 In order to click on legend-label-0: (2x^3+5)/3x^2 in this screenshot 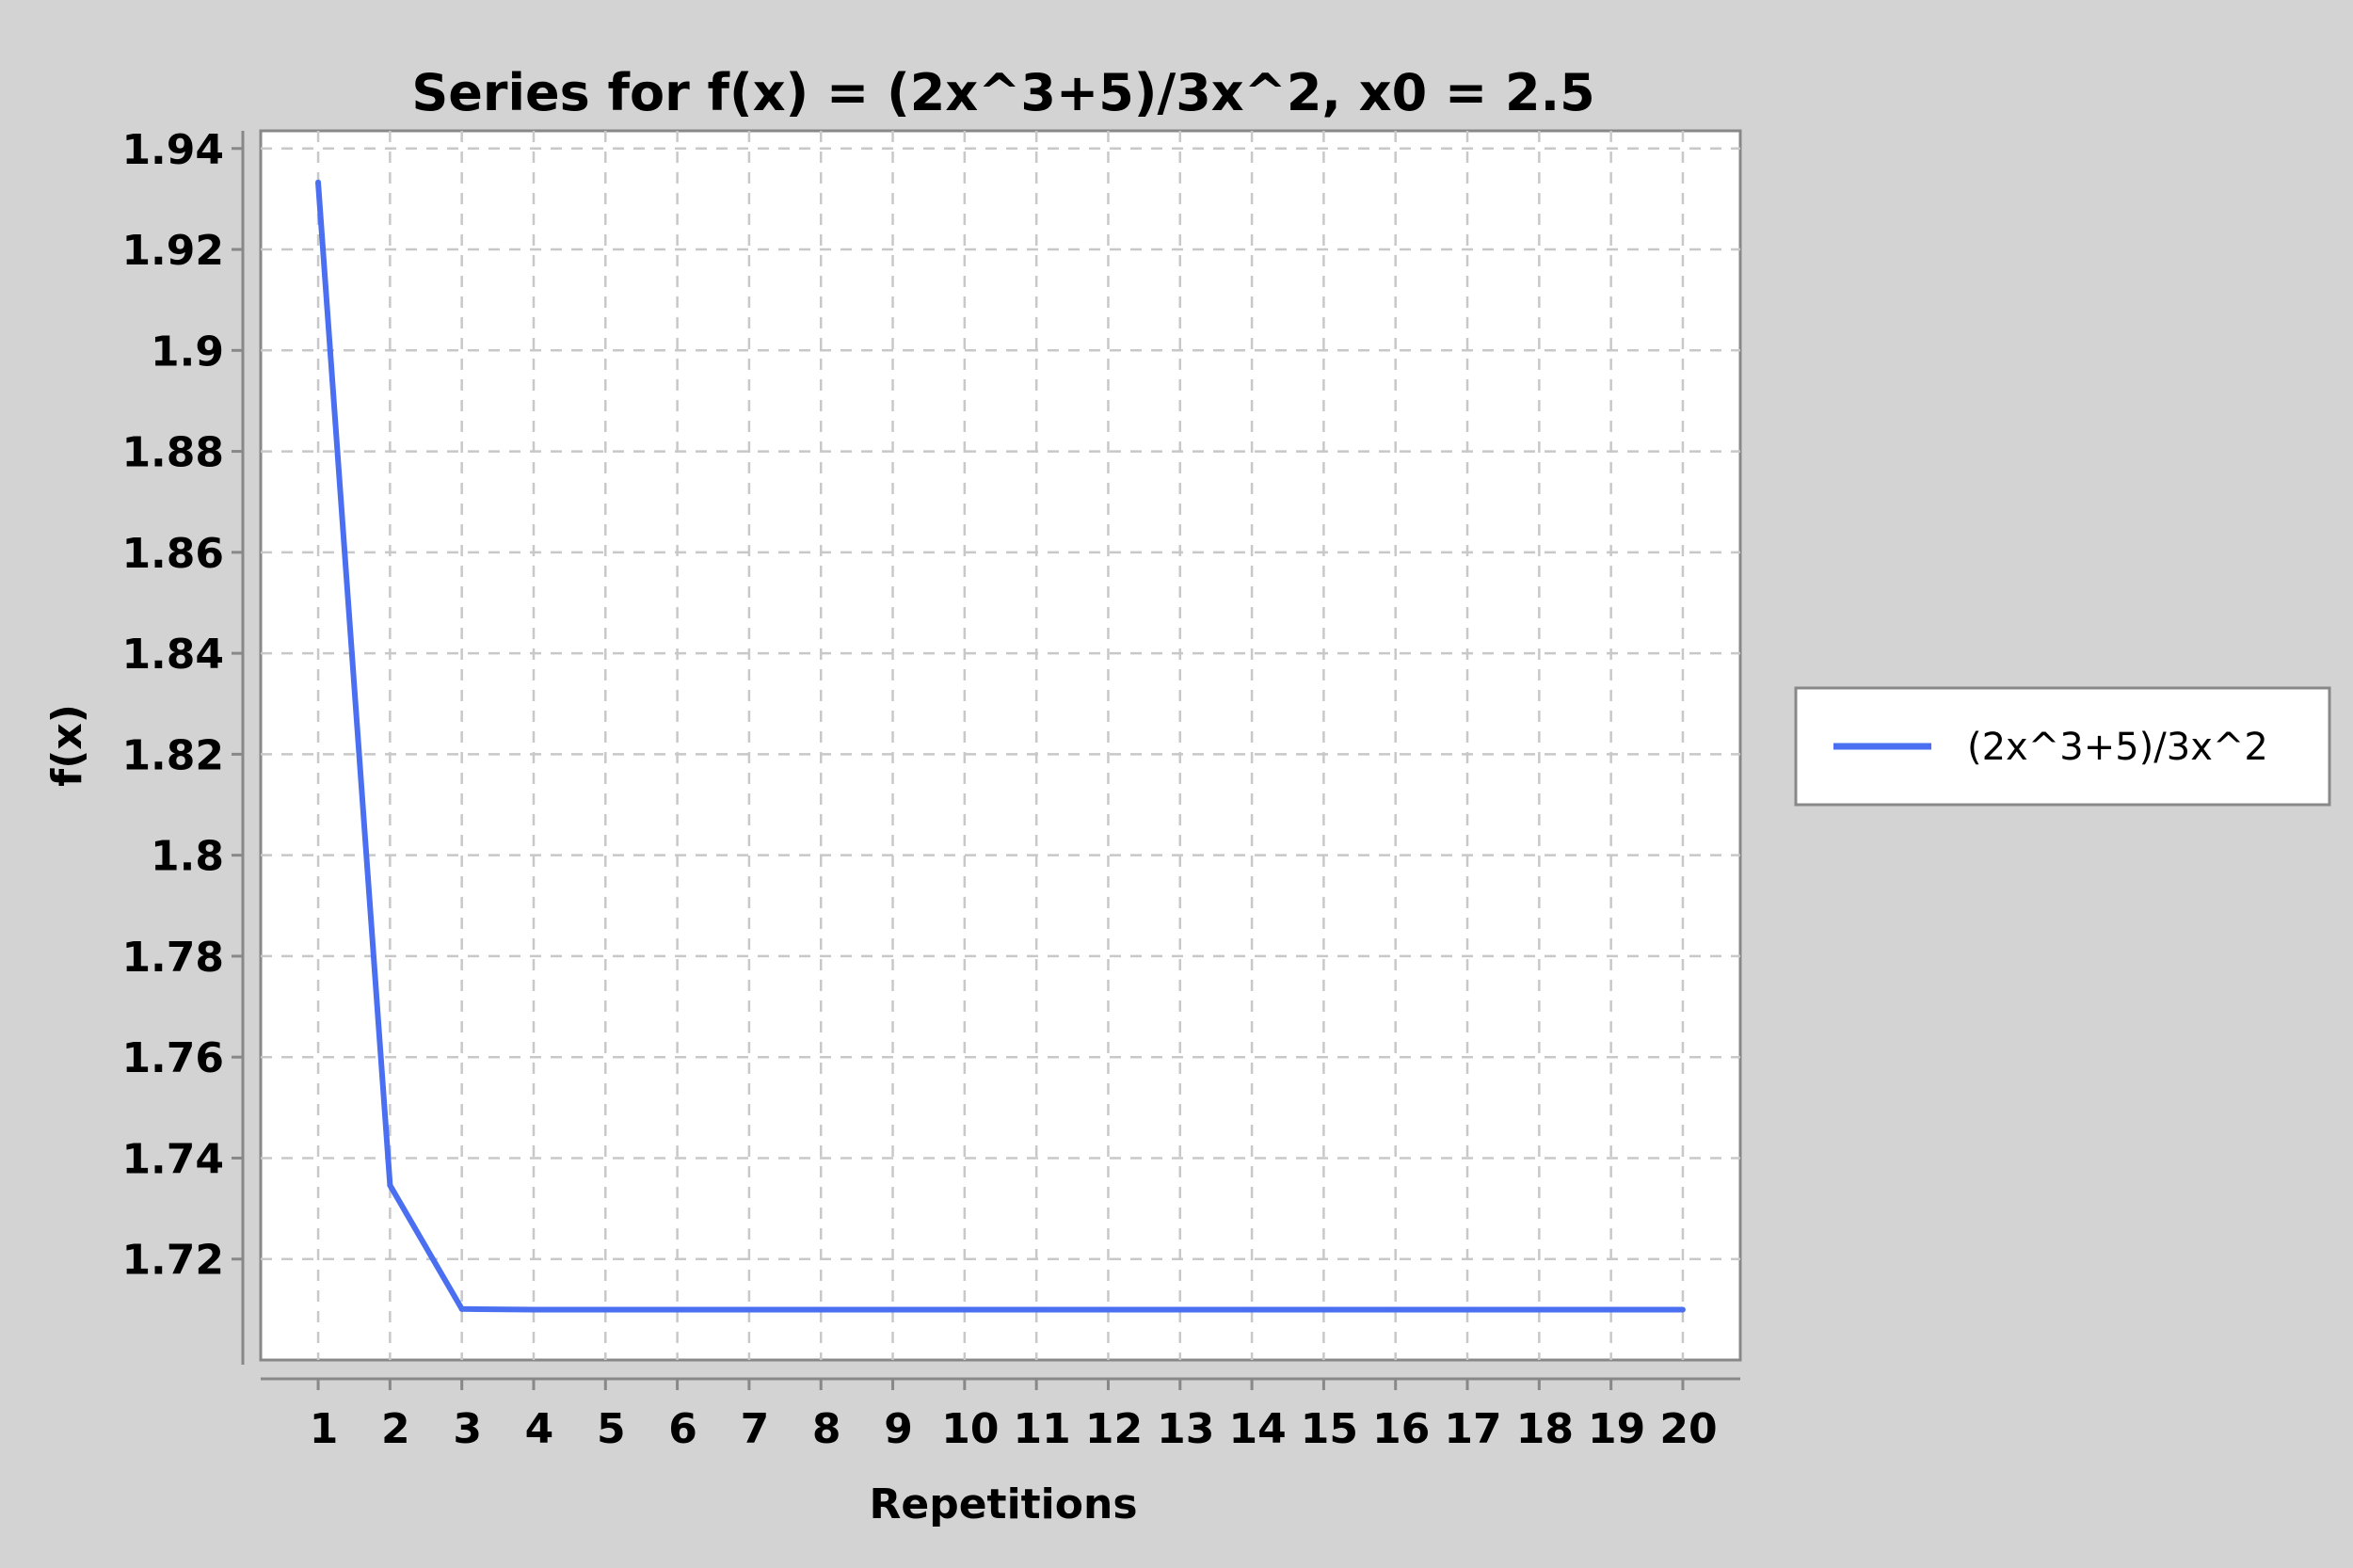, I will do `click(2117, 747)`.